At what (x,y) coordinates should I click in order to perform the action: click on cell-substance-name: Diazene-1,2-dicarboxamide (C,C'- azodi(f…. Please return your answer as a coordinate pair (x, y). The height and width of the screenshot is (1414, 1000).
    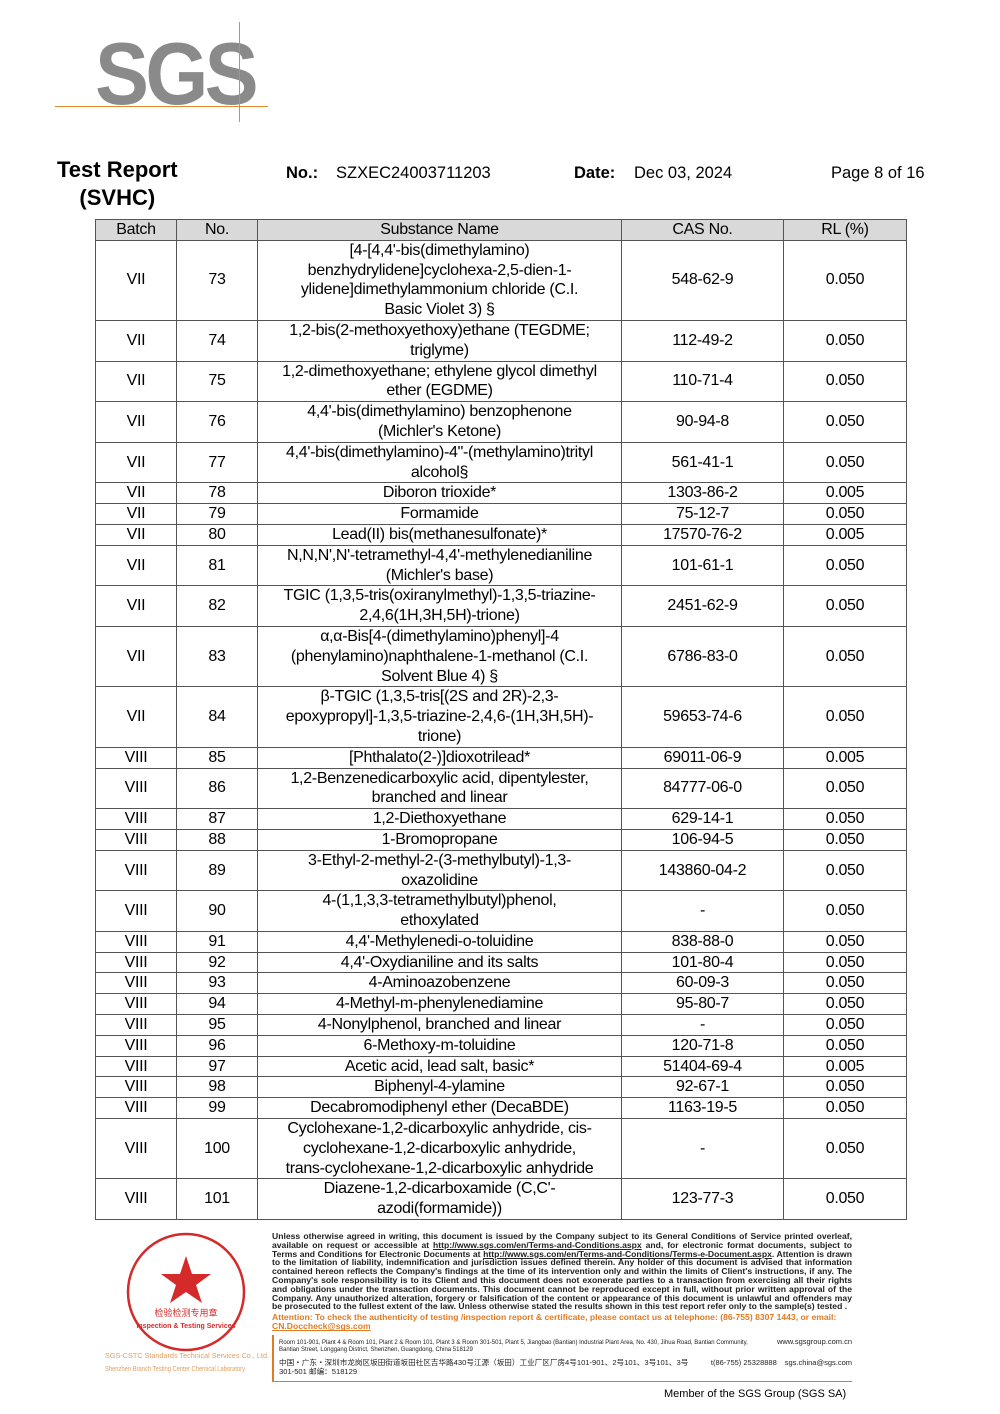
    Looking at the image, I should click on (439, 1199).